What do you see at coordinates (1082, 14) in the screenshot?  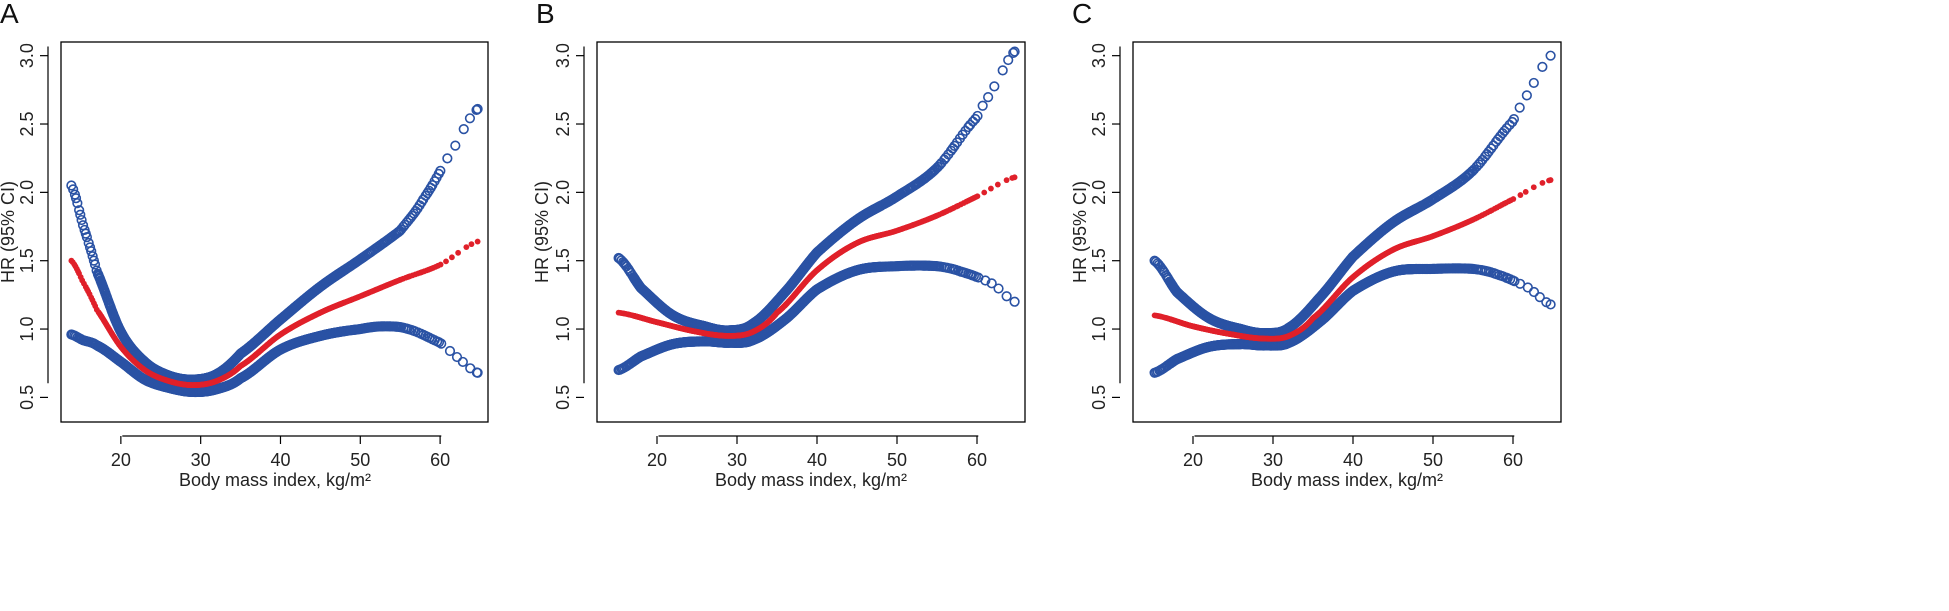 I see `panel-label: C` at bounding box center [1082, 14].